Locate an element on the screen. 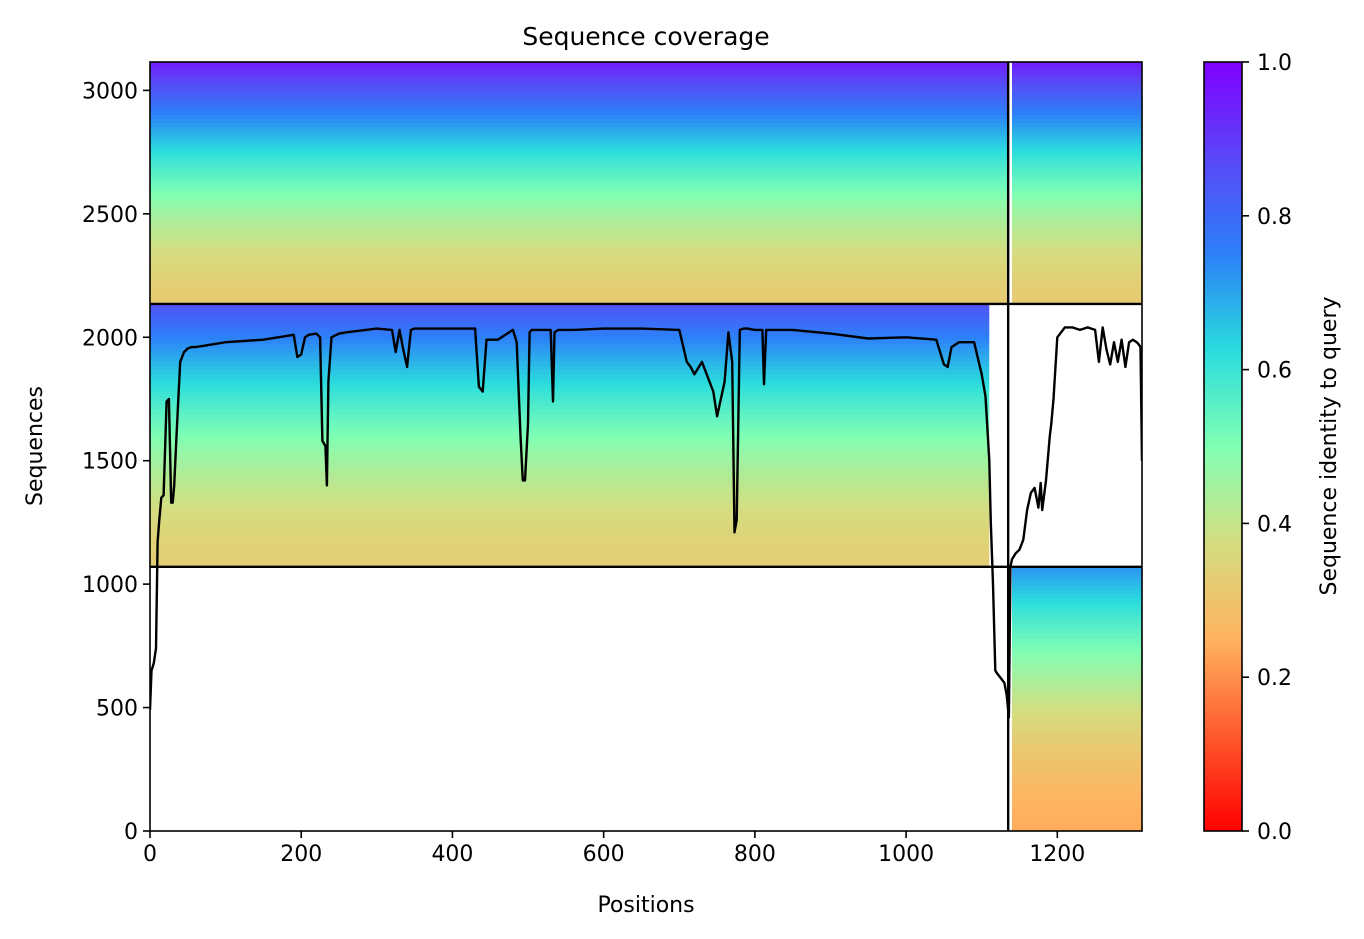 Image resolution: width=1364 pixels, height=939 pixels. block-c-terminal is located at coordinates (1076, 698).